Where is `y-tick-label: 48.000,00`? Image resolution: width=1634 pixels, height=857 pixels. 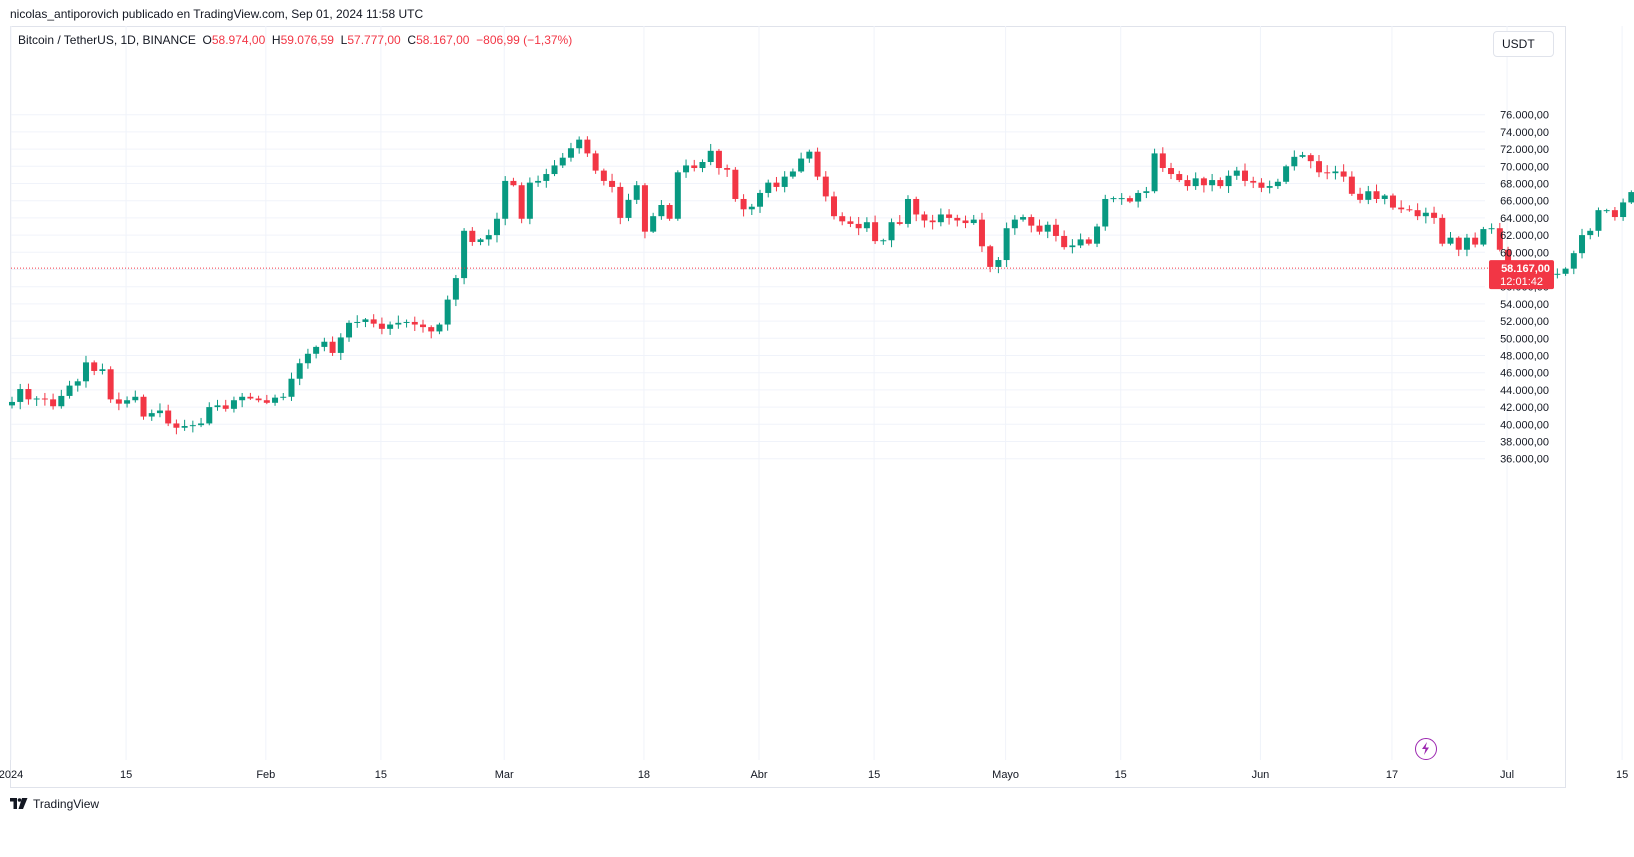
y-tick-label: 48.000,00 is located at coordinates (1524, 357).